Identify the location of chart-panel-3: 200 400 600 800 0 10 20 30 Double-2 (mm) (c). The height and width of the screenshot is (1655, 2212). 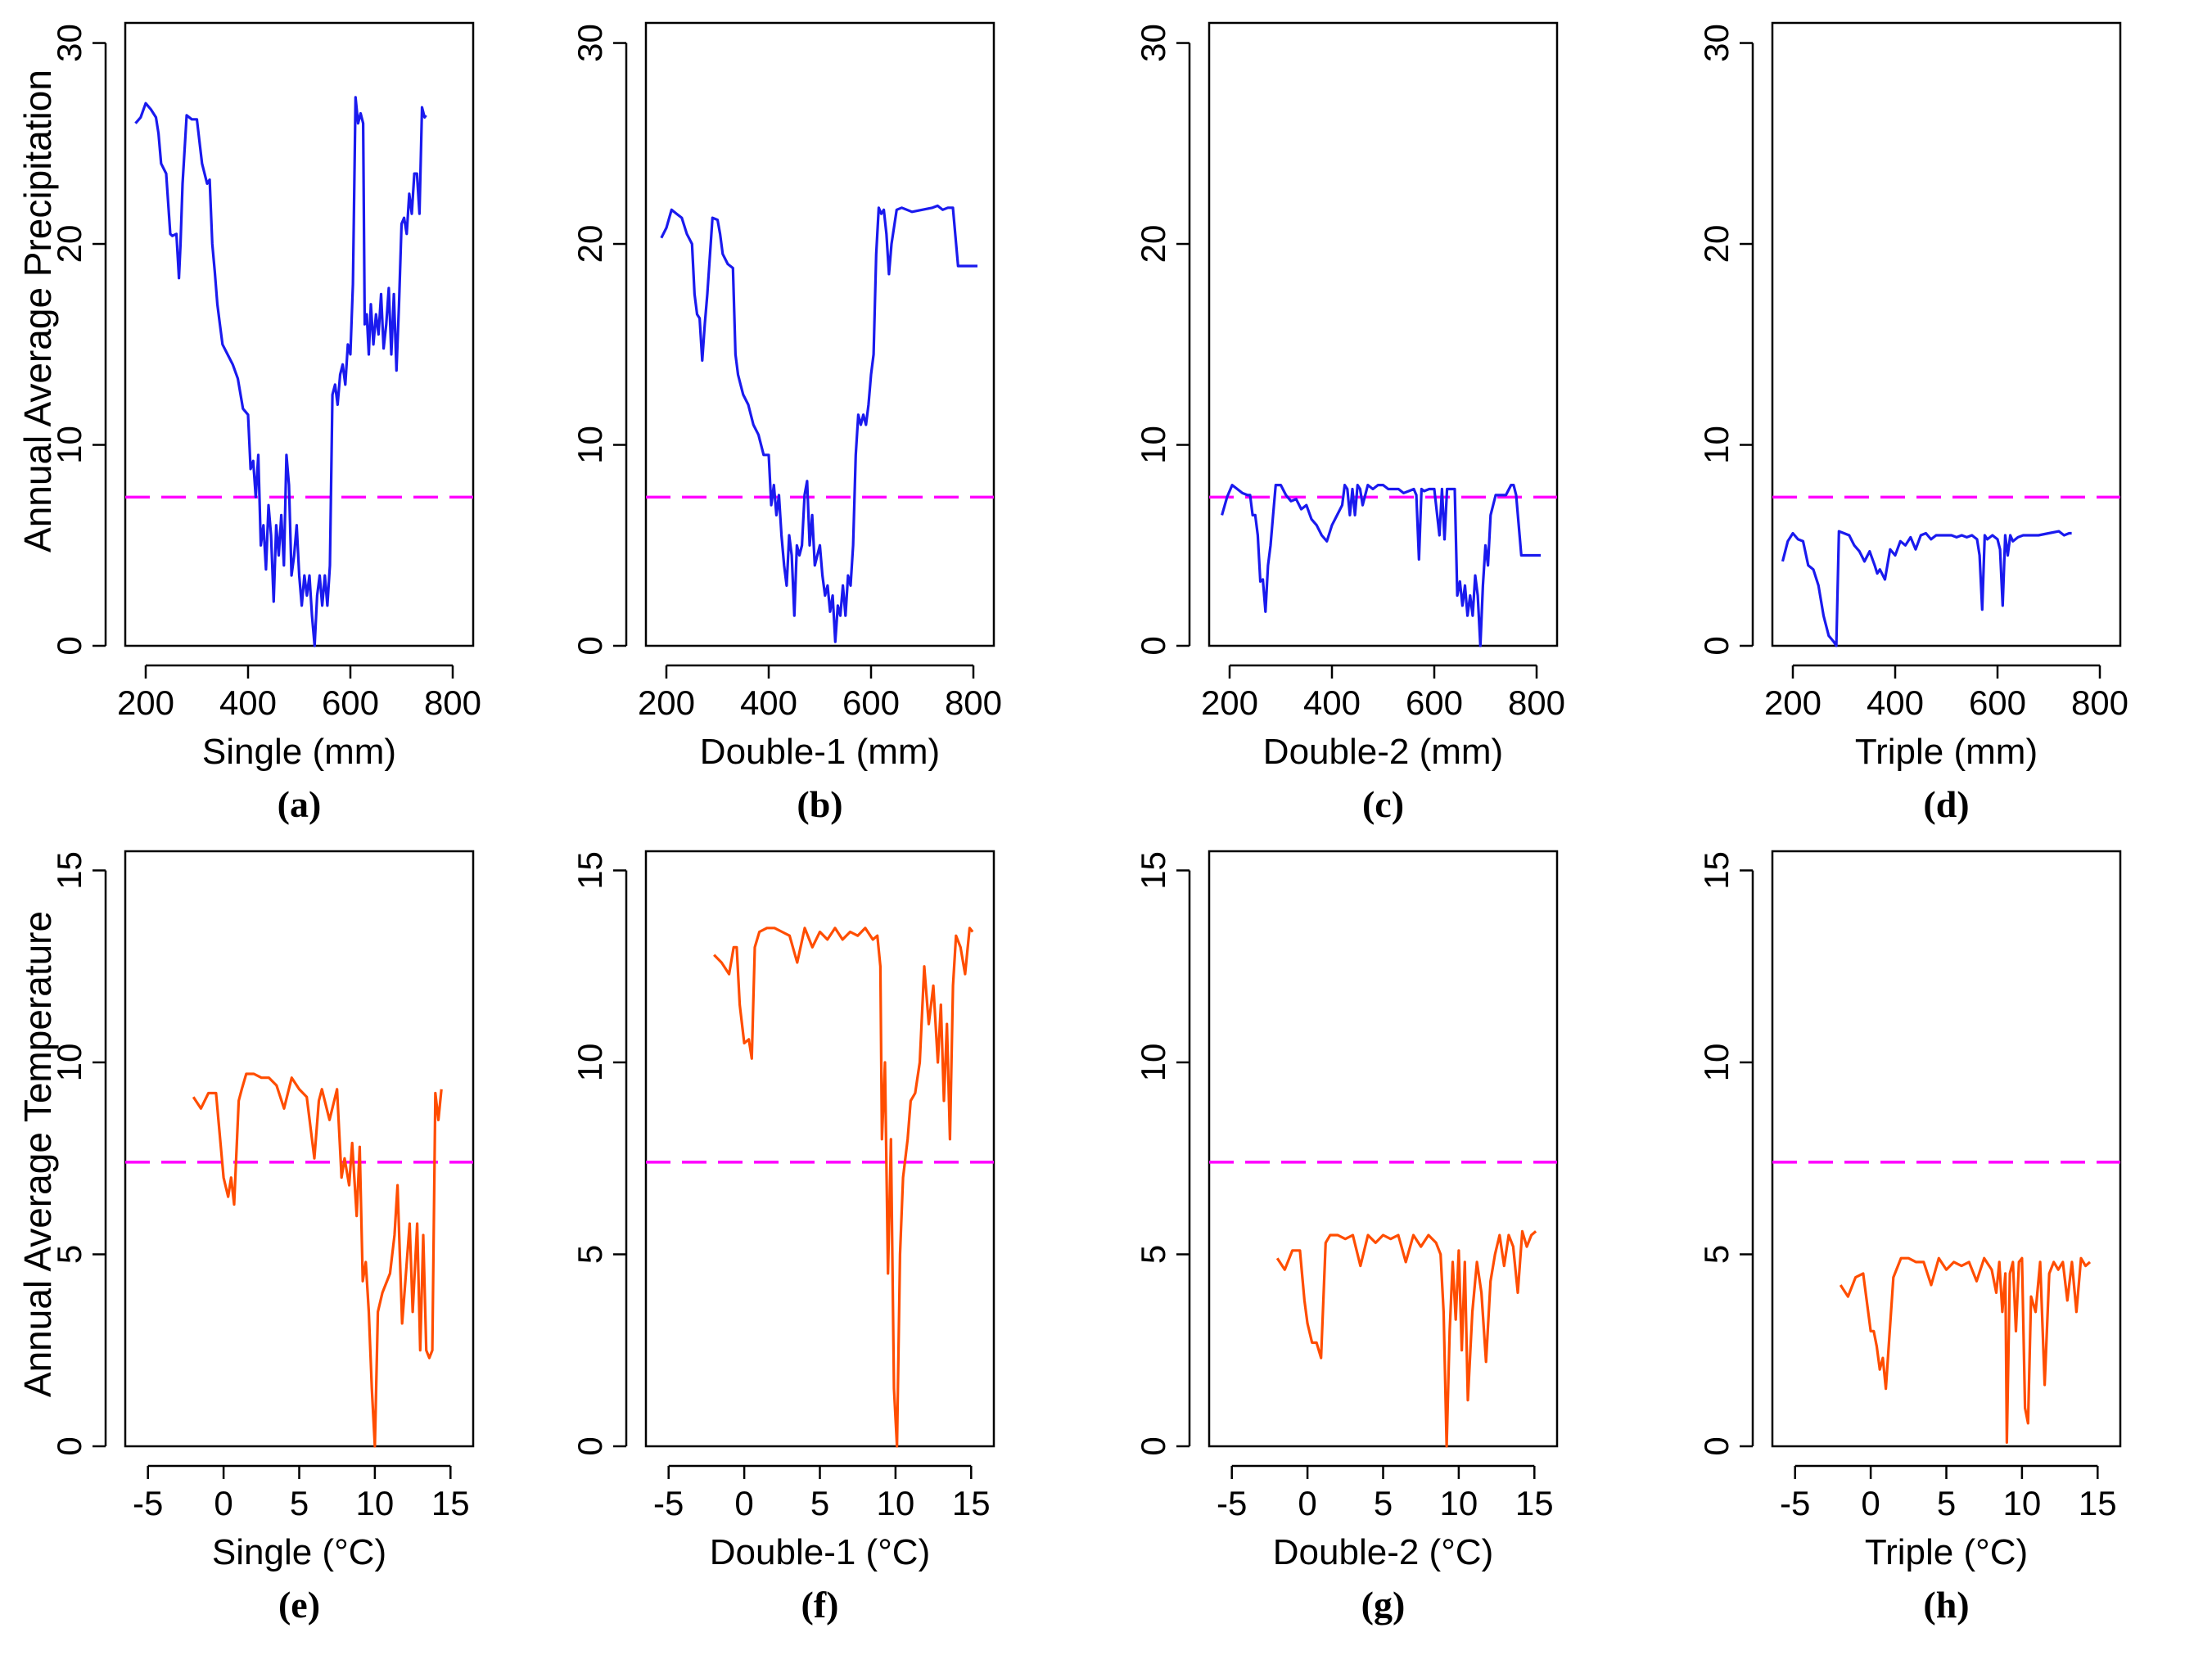
(1350, 423).